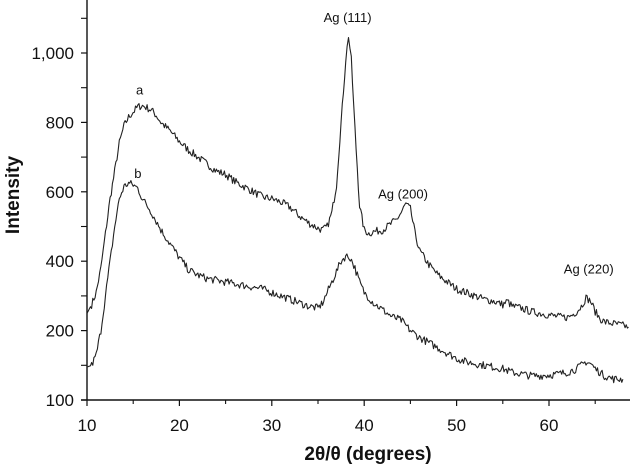  Describe the element at coordinates (589, 268) in the screenshot. I see `peak-annotation: Ag (220)` at that location.